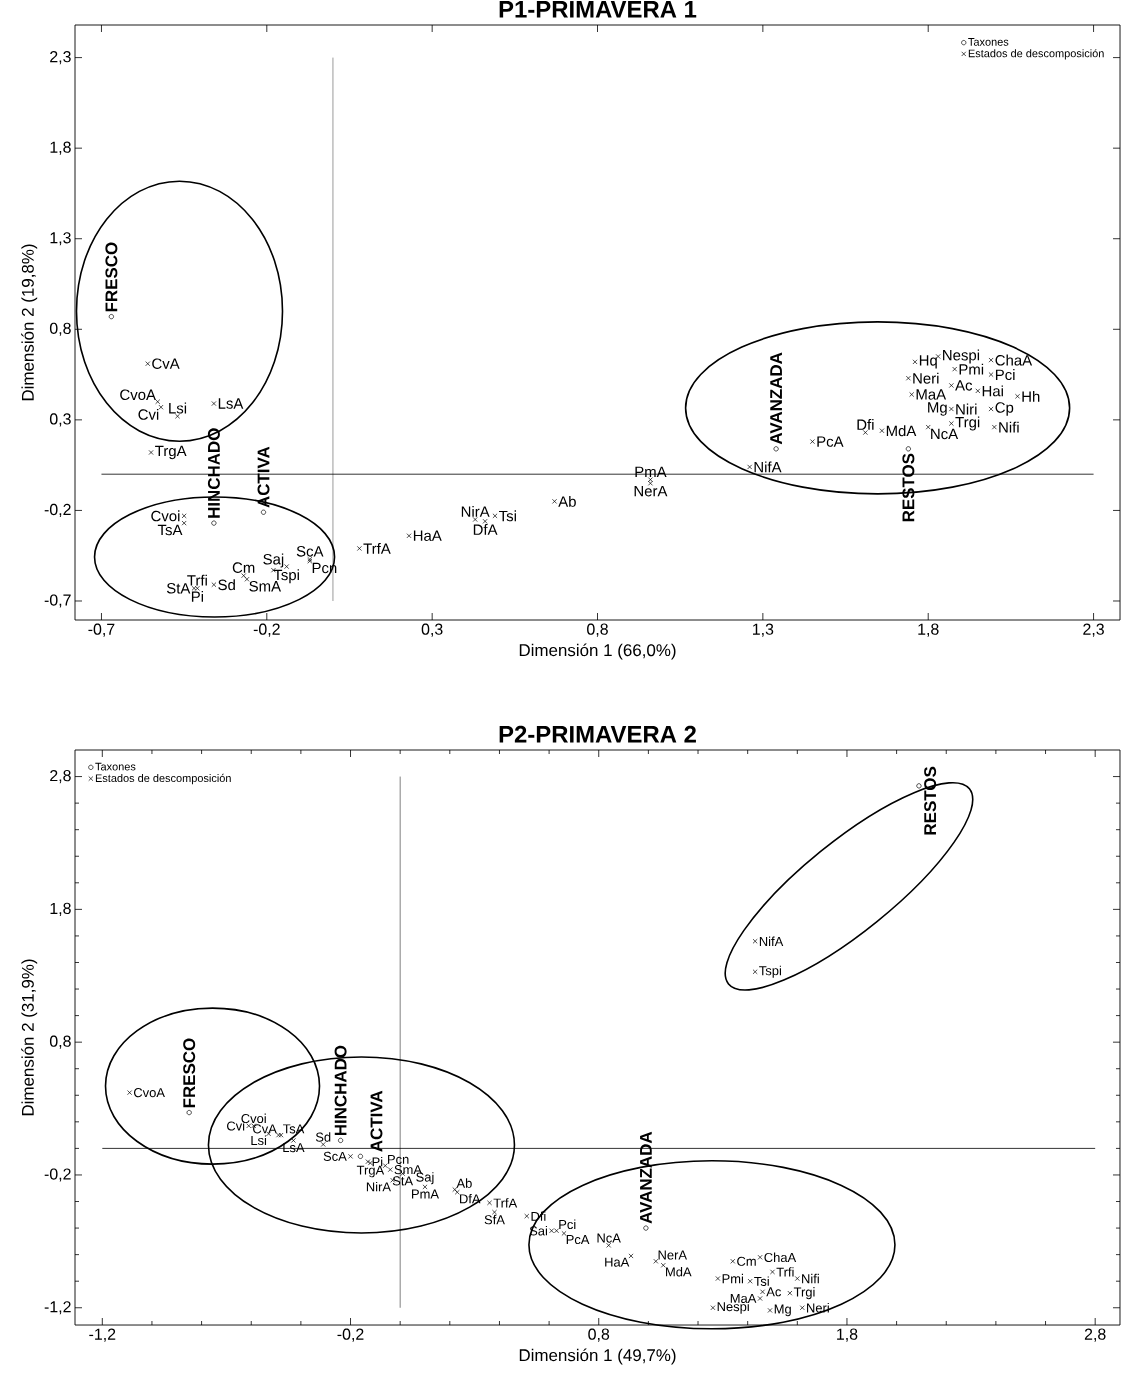 The image size is (1126, 1389). I want to click on x-tick-label: -0,7, so click(101, 630).